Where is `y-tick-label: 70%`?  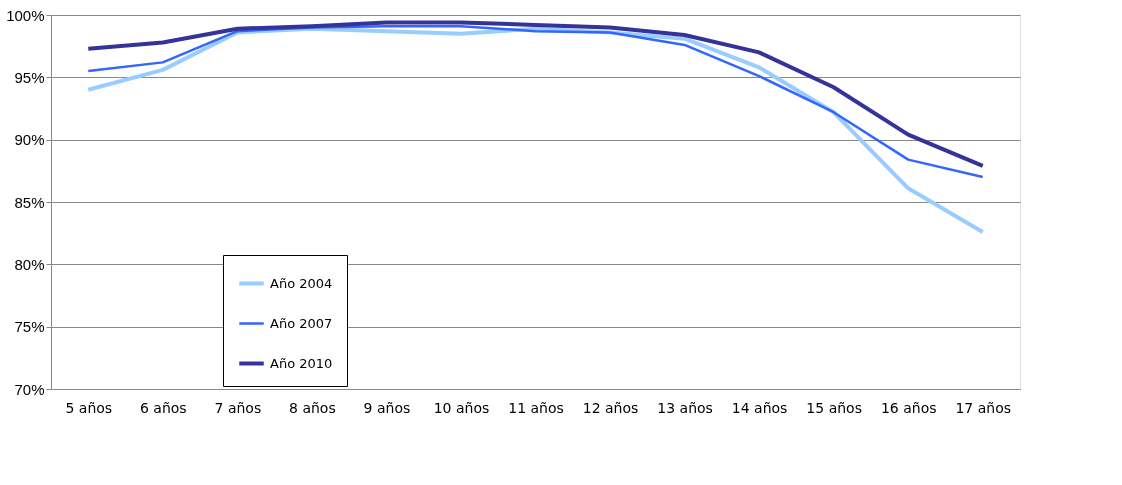
y-tick-label: 70% is located at coordinates (29, 389).